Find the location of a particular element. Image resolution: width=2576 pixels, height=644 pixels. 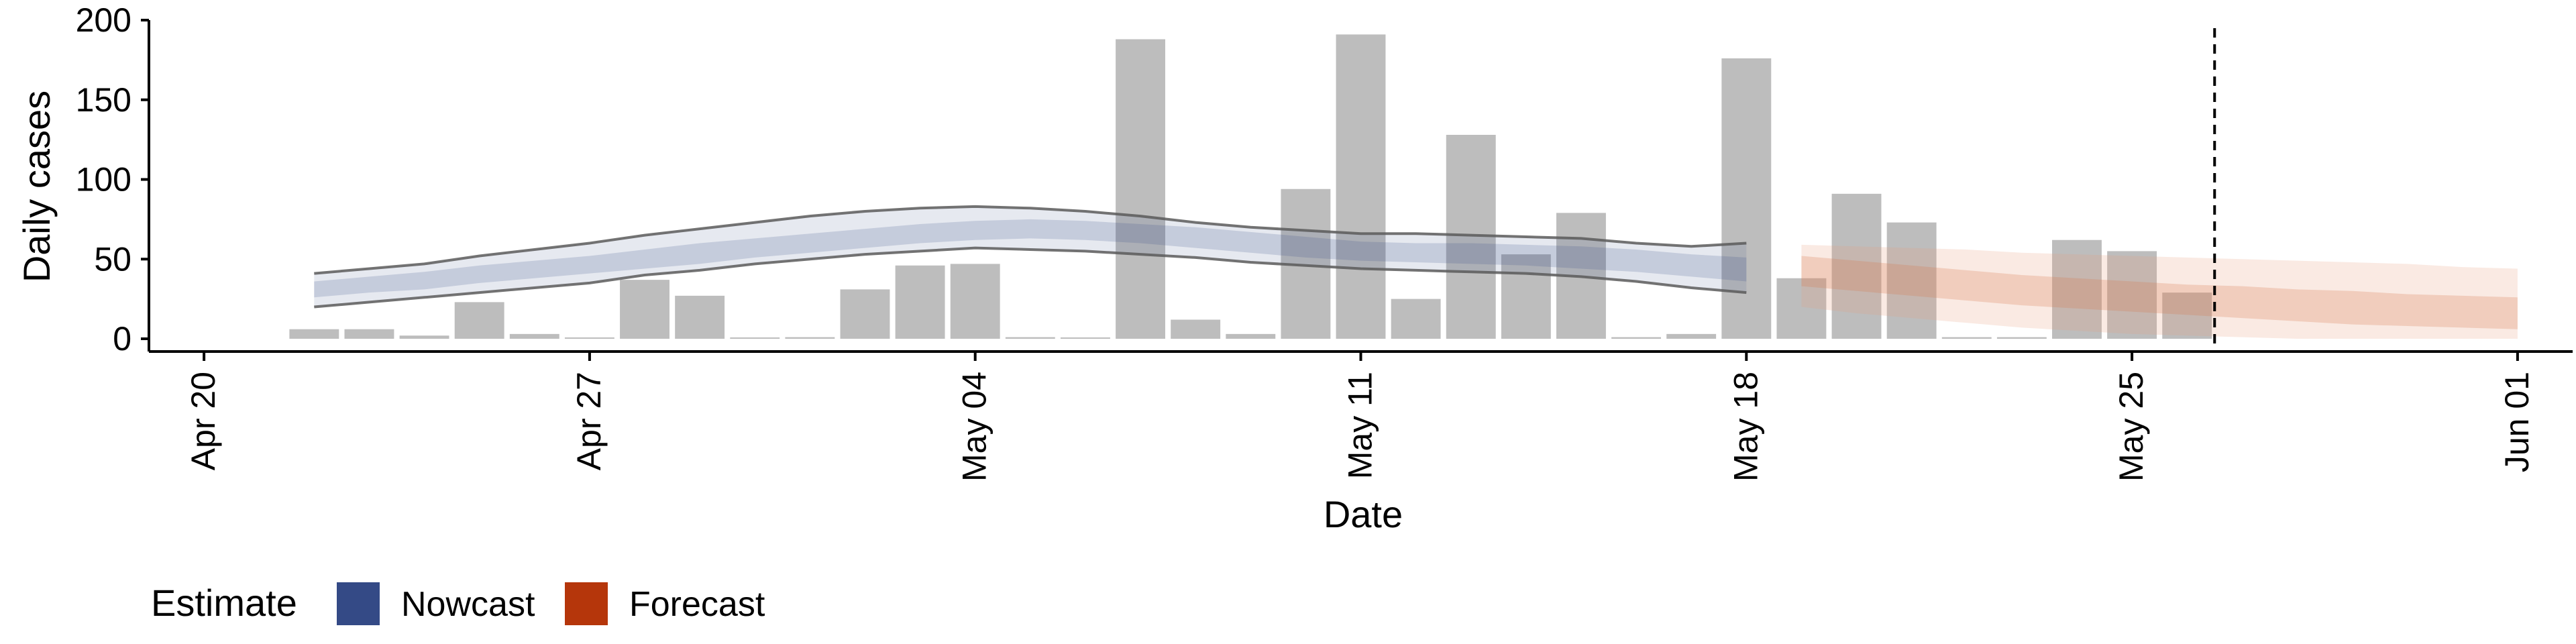

x-tick-label: Apr 20 is located at coordinates (203, 421).